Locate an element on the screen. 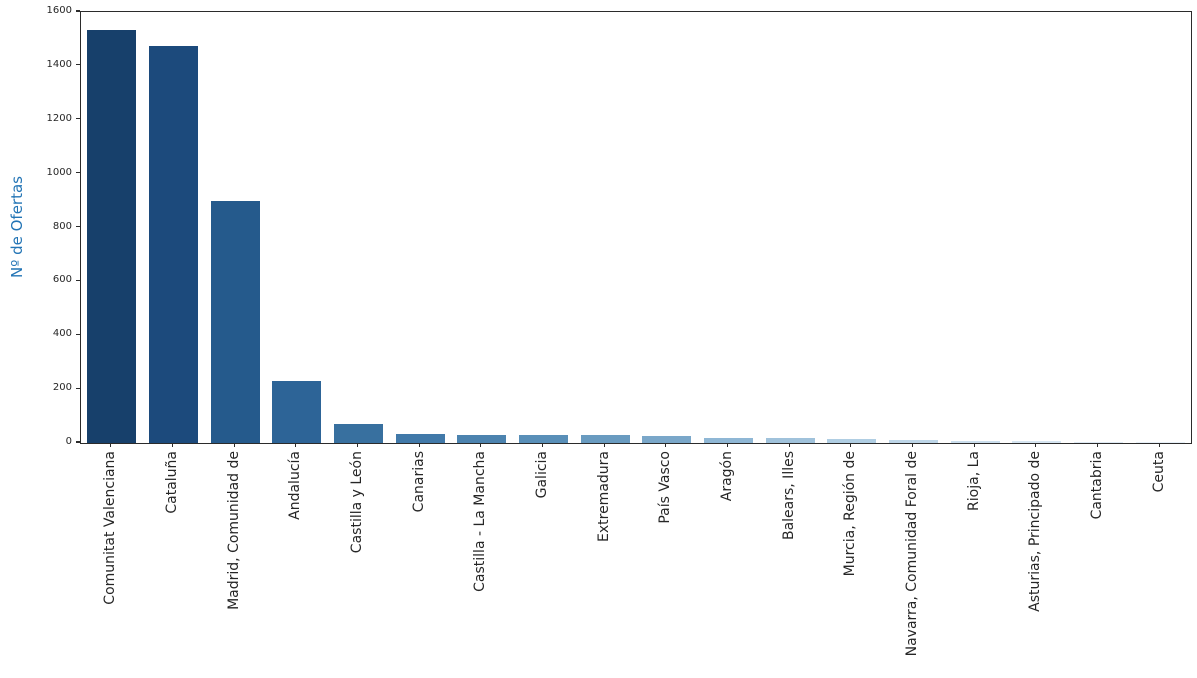 This screenshot has height=678, width=1197. x-tick-label-9: País Vasco is located at coordinates (665, 487).